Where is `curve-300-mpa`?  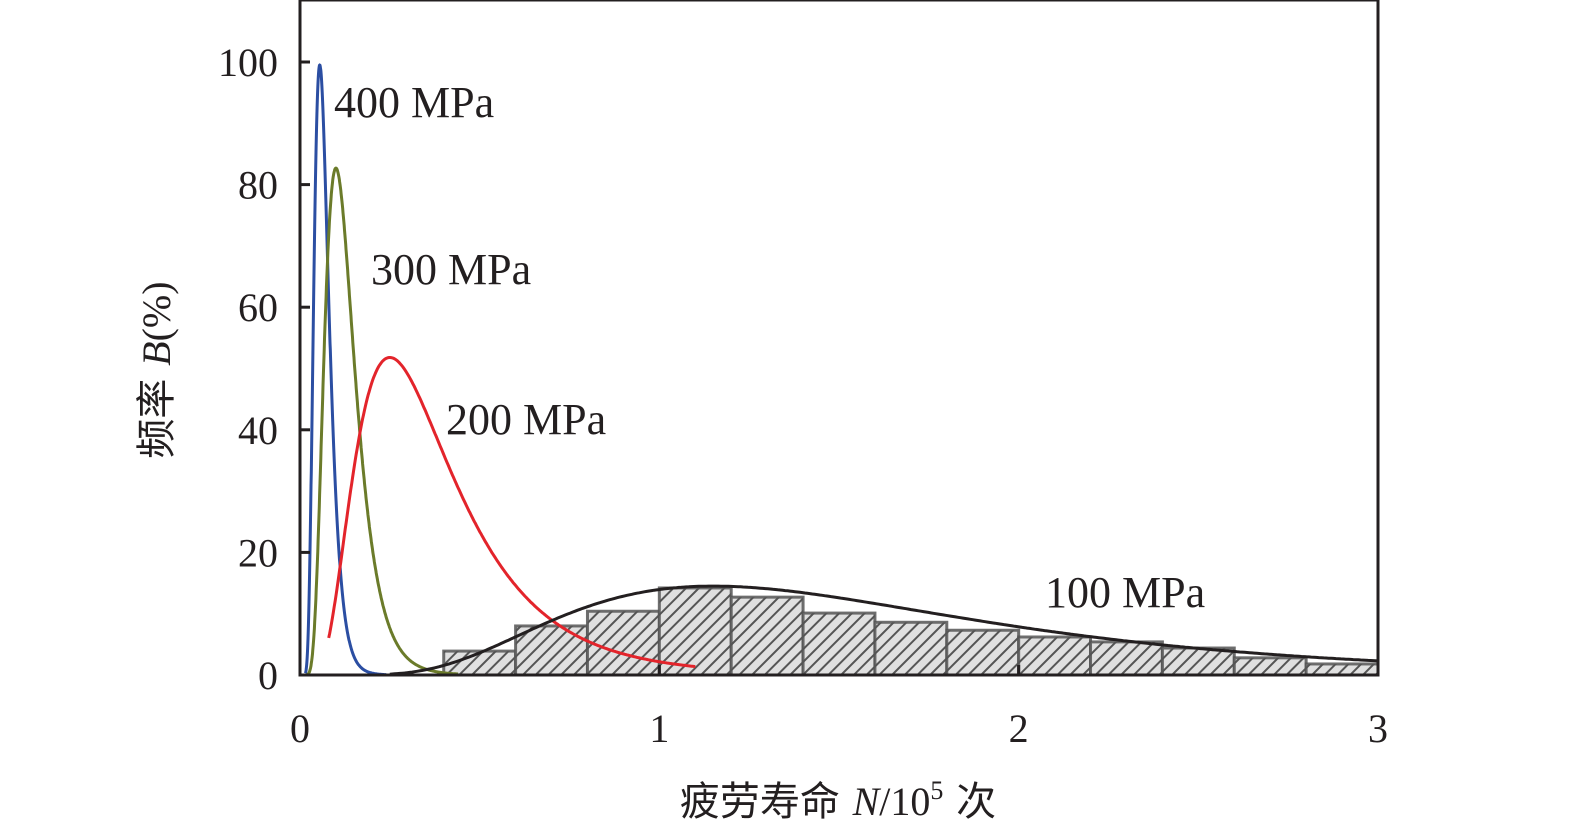
curve-300-mpa is located at coordinates (382, 421).